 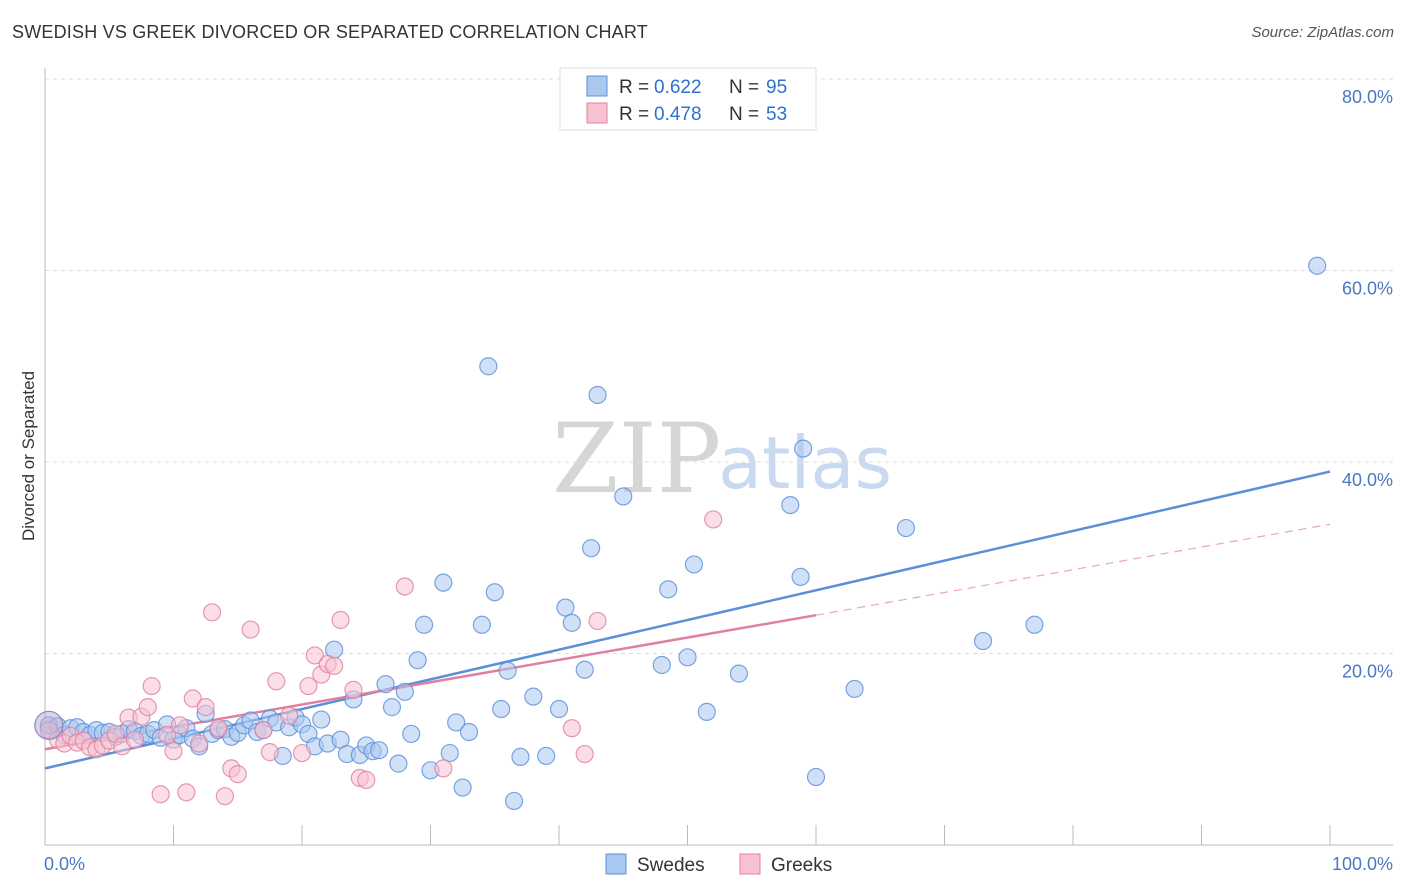 I want to click on legend-r-value-greeks: 0.478, so click(x=678, y=114).